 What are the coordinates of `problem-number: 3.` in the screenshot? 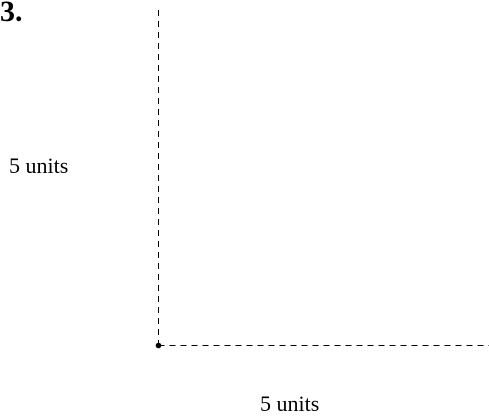 It's located at (11, 14).